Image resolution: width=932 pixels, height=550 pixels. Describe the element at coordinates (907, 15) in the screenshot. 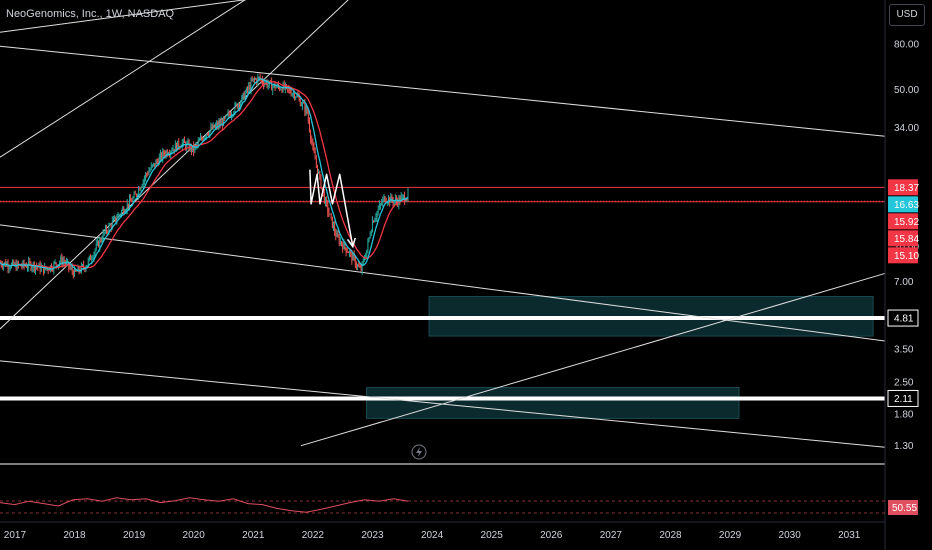

I see `currency-button: USD` at that location.